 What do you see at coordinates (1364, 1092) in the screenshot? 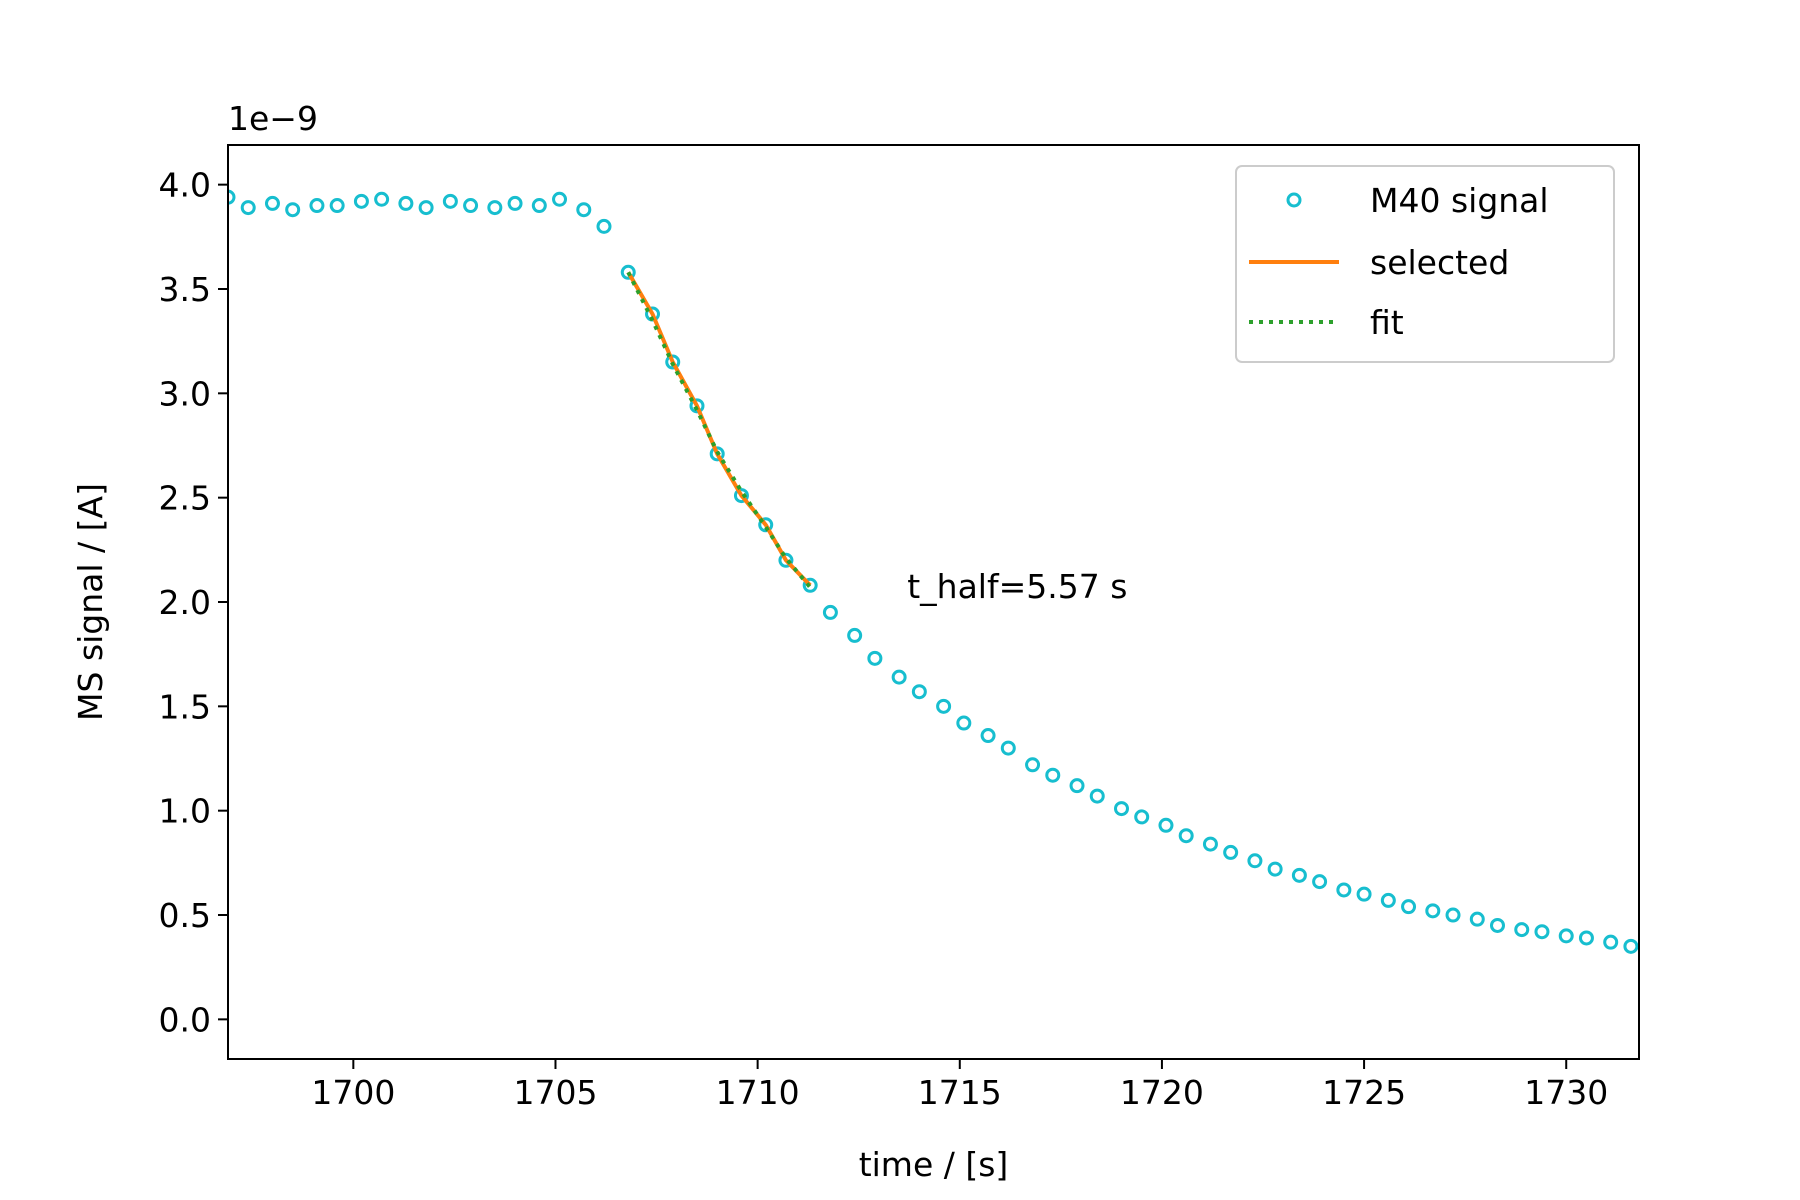
I see `x-tick-label: 1725` at bounding box center [1364, 1092].